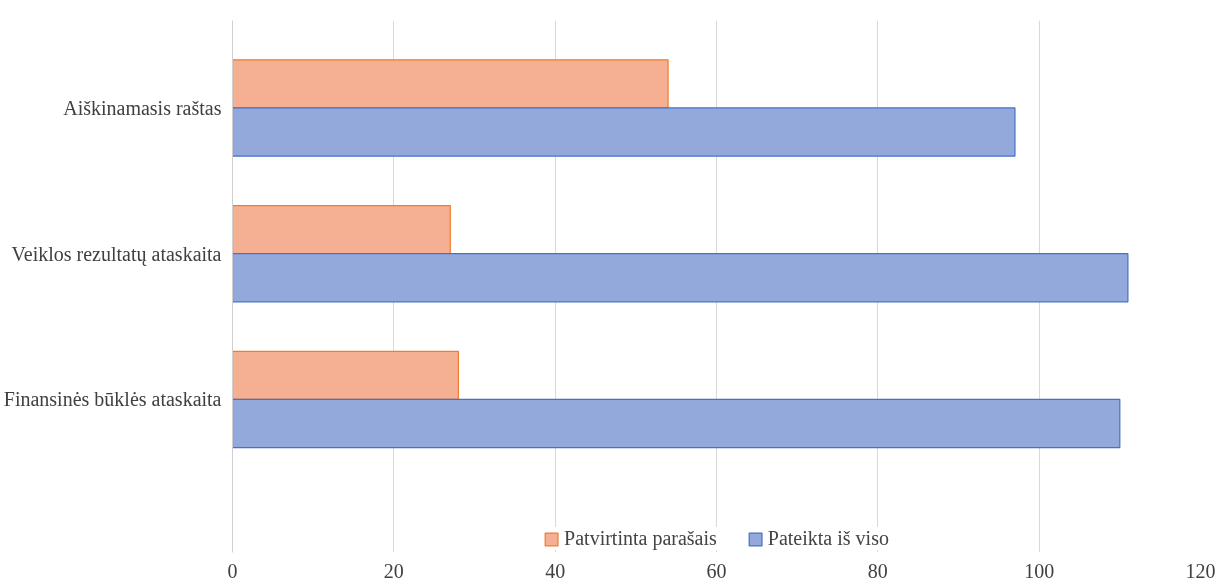  I want to click on y-tick-label: Veiklos rezultatų ataskaita, so click(116, 254).